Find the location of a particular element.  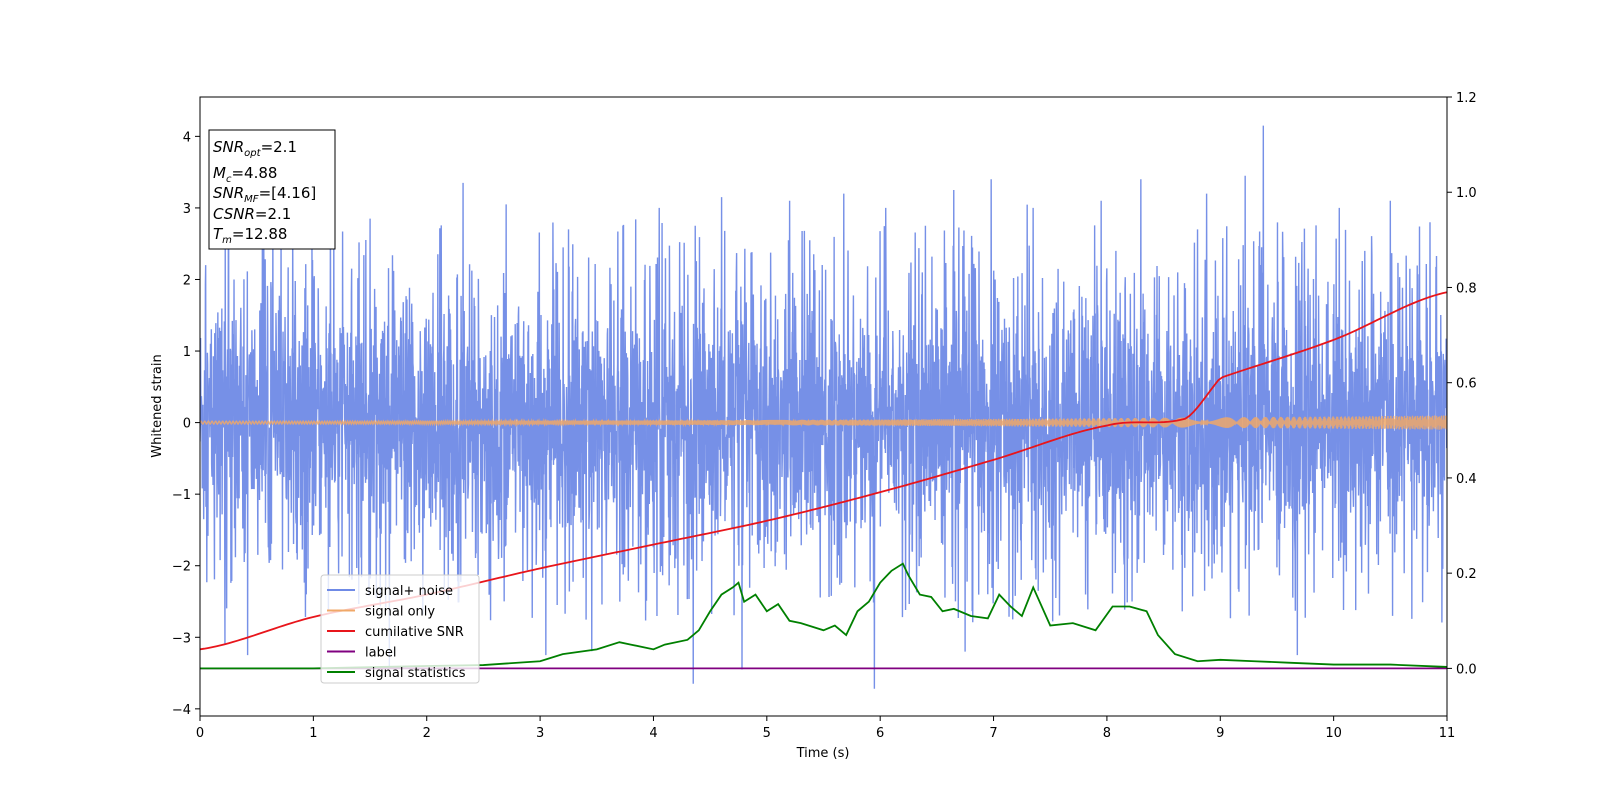

y-left-tick-label: 0 is located at coordinates (187, 424).